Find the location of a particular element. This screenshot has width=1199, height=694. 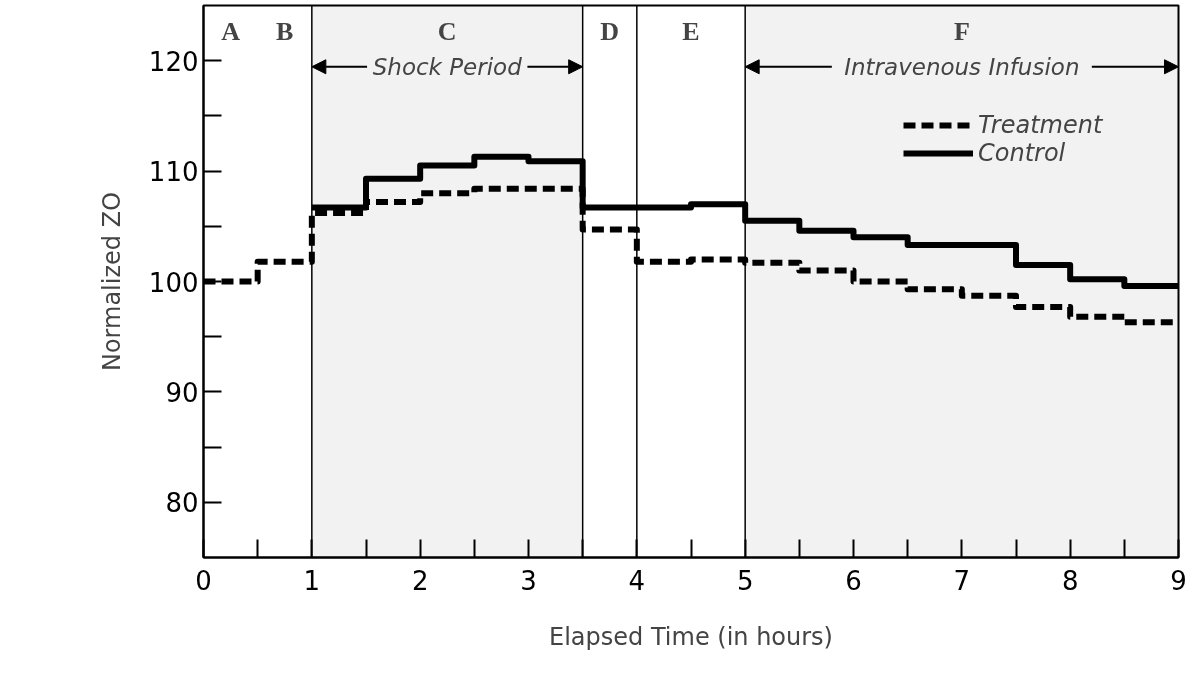

band-label: Intravenous Infusion is located at coordinates (962, 66).